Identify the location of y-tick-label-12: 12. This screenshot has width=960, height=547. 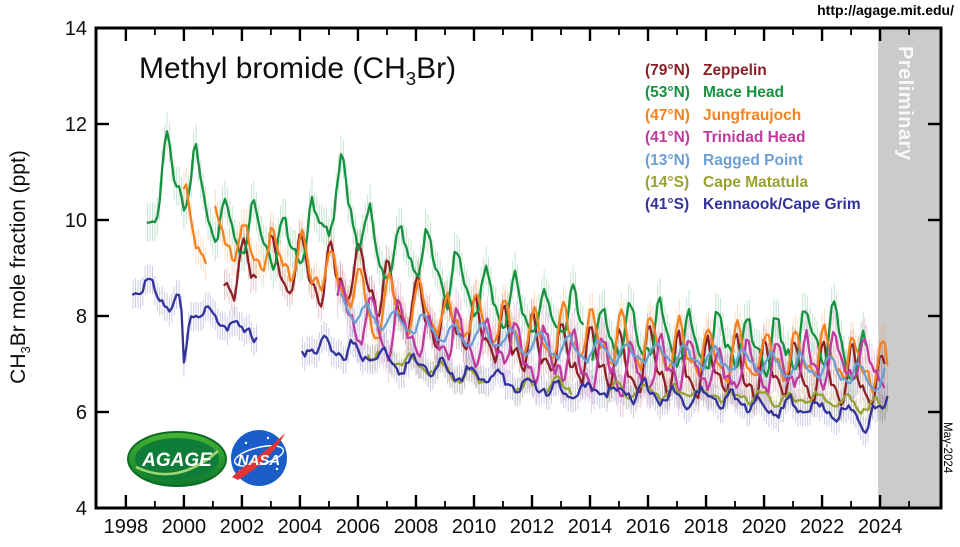
(76, 125).